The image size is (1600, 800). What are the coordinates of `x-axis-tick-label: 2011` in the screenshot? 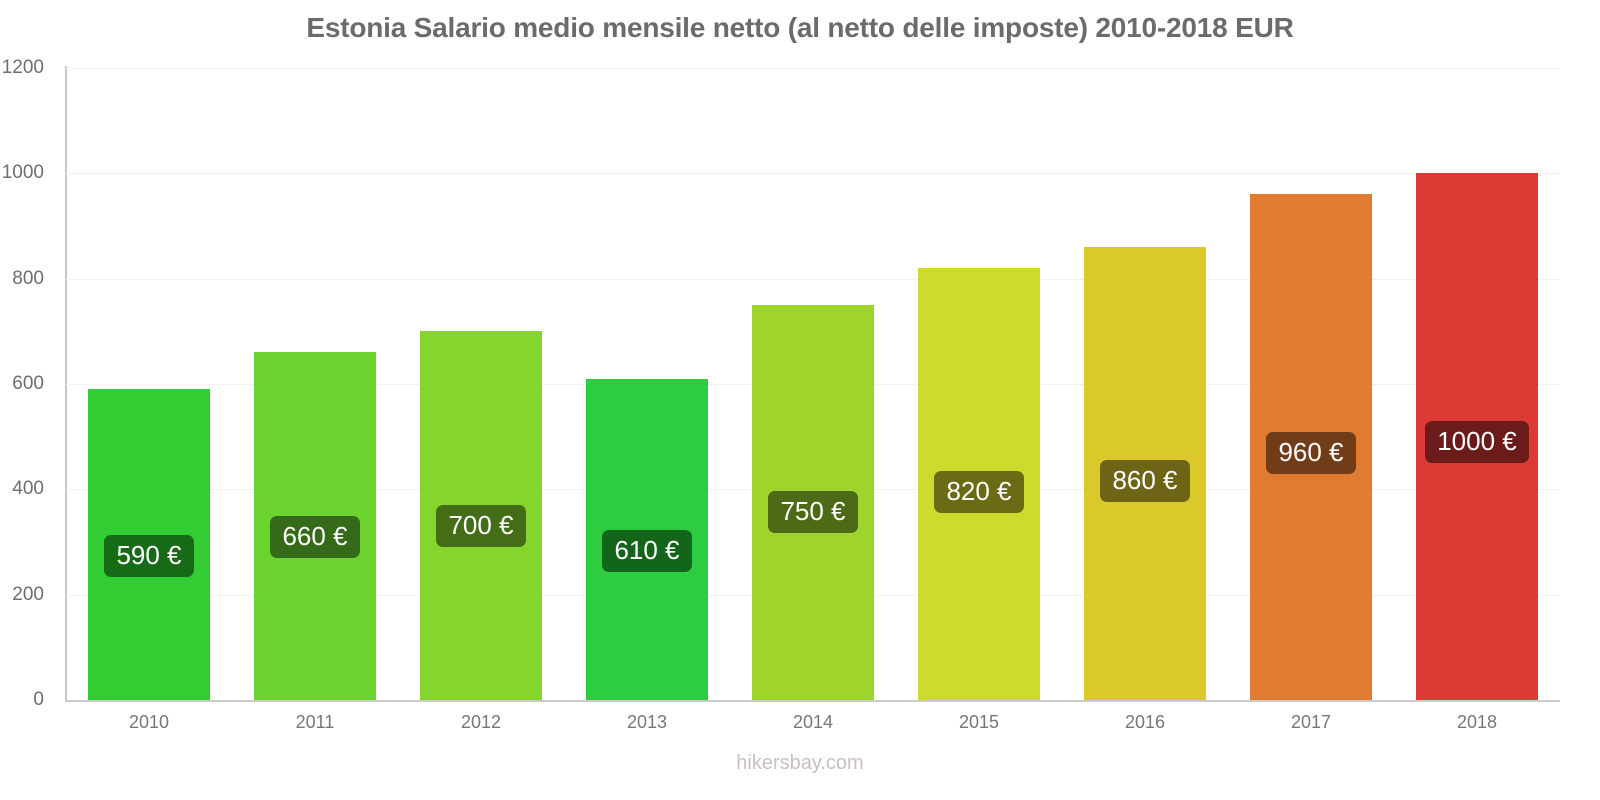 It's located at (315, 722).